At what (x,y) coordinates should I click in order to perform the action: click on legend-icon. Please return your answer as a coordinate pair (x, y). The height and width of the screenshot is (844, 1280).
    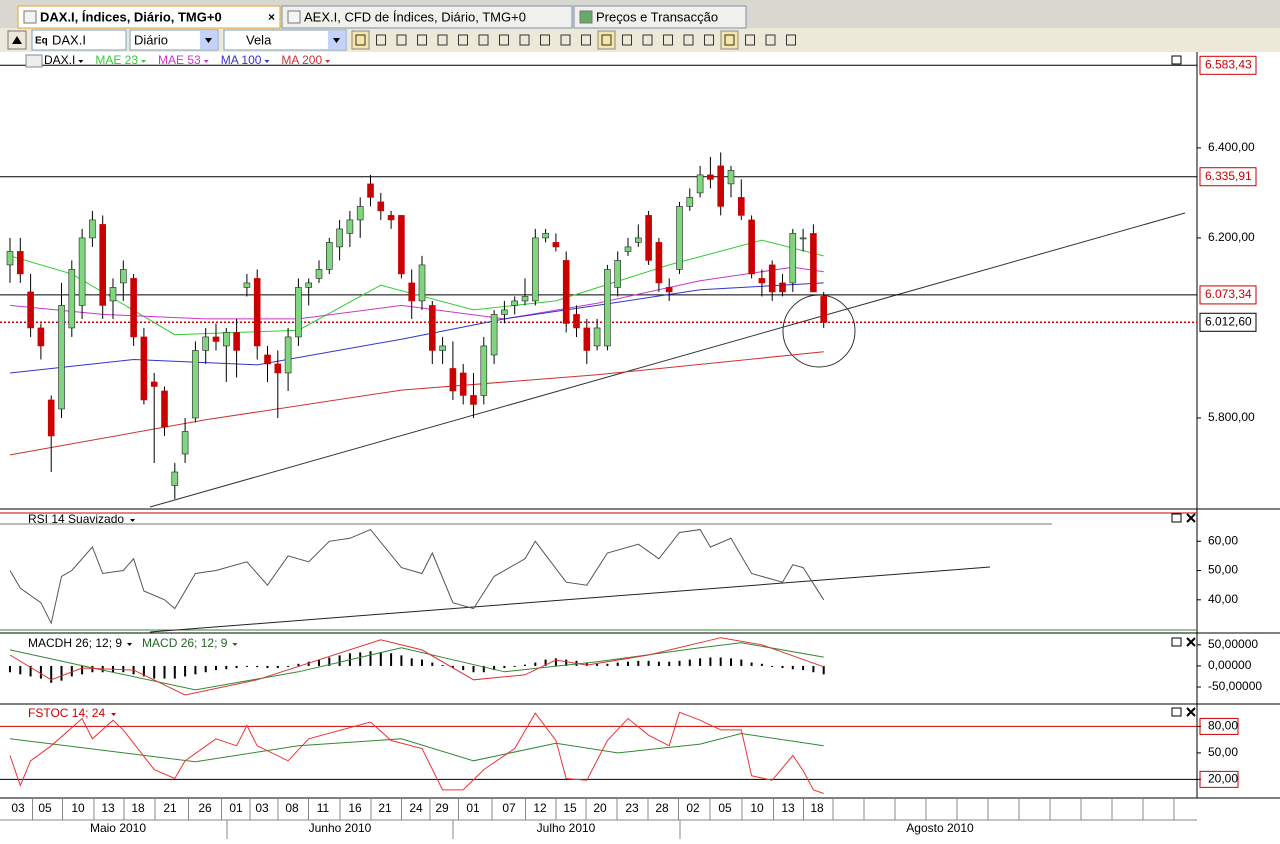
    Looking at the image, I should click on (34, 61).